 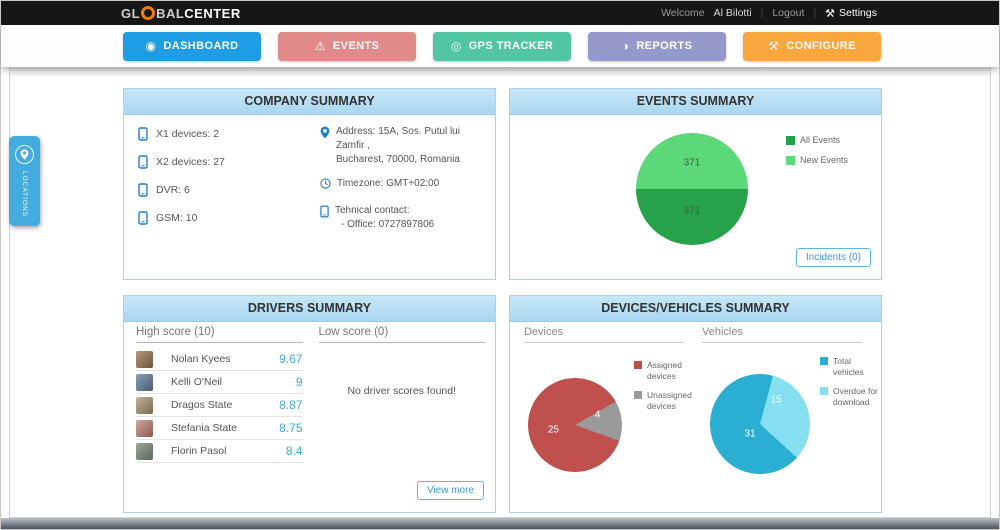 I want to click on warning-icon: ⚠, so click(x=320, y=46).